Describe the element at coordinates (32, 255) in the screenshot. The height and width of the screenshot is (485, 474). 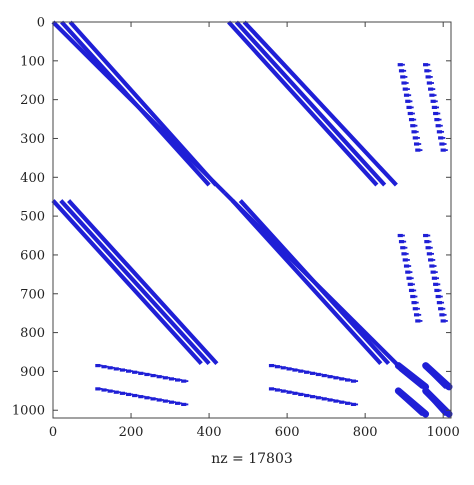
I see `y-tick-label: 600` at that location.